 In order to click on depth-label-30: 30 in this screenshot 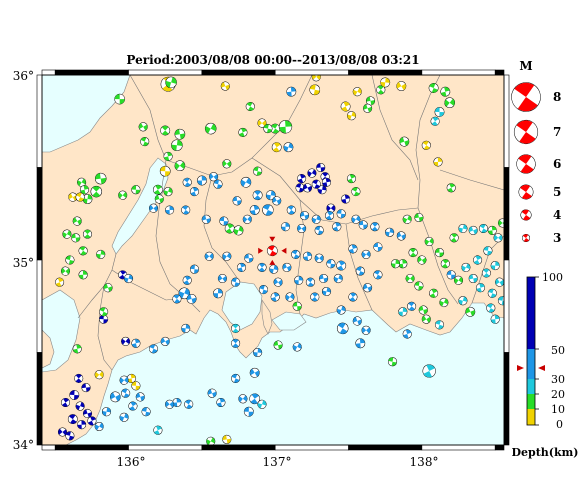, I will do `click(558, 379)`.